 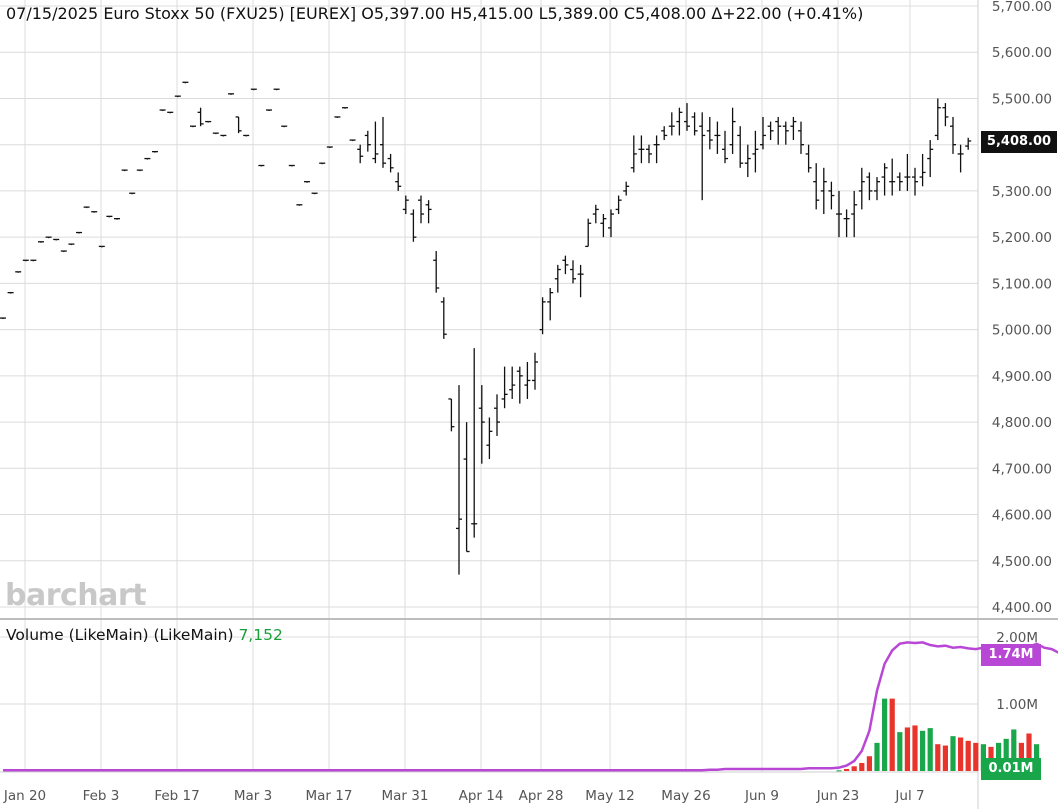 I want to click on price-axis-label: 4,500.00, so click(x=1022, y=562).